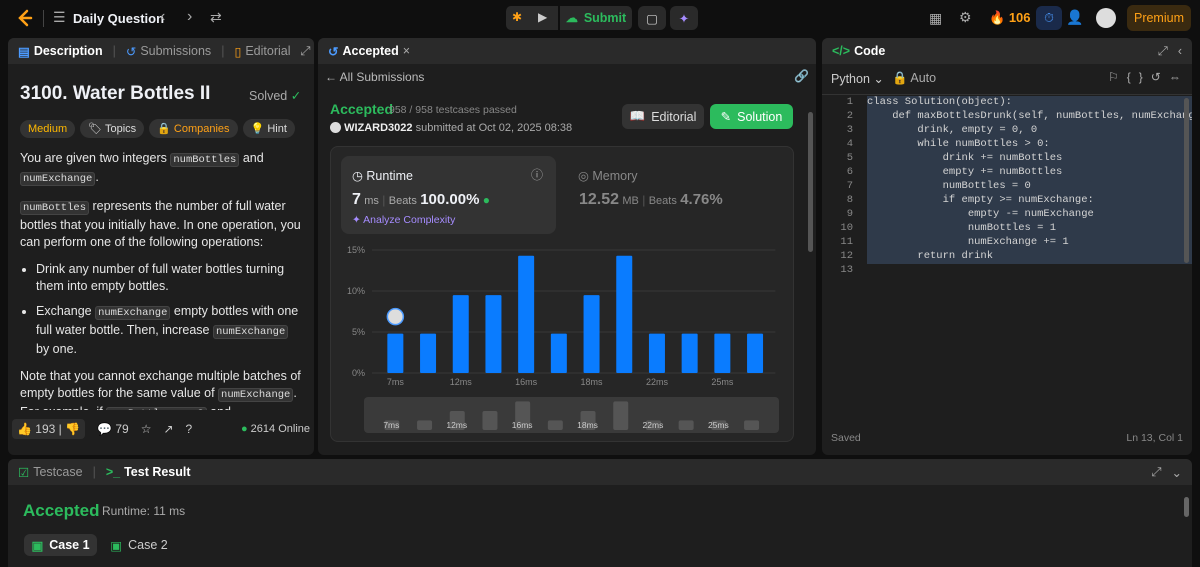  Describe the element at coordinates (60, 51) in the screenshot. I see `tab: ▤ Description` at that location.